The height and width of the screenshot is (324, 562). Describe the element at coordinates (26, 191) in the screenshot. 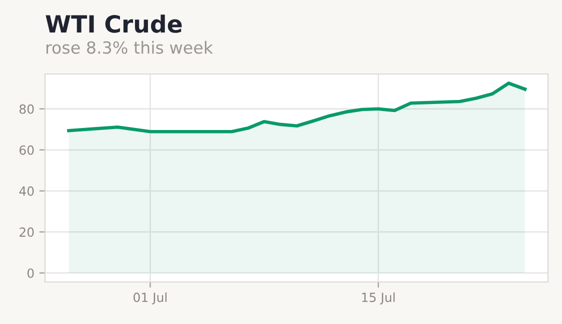

I see `y-tick-label: 40` at that location.